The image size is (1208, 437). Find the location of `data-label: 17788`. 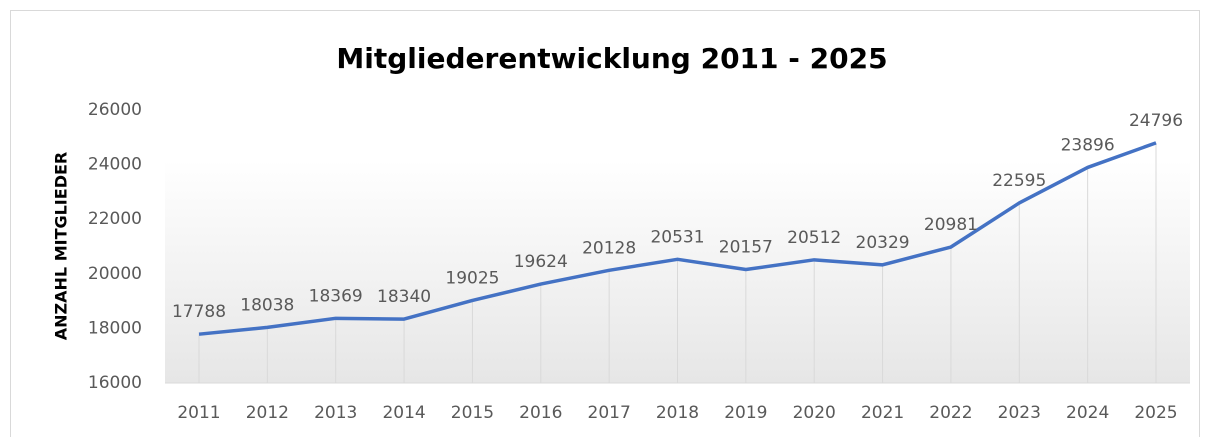

data-label: 17788 is located at coordinates (199, 312).